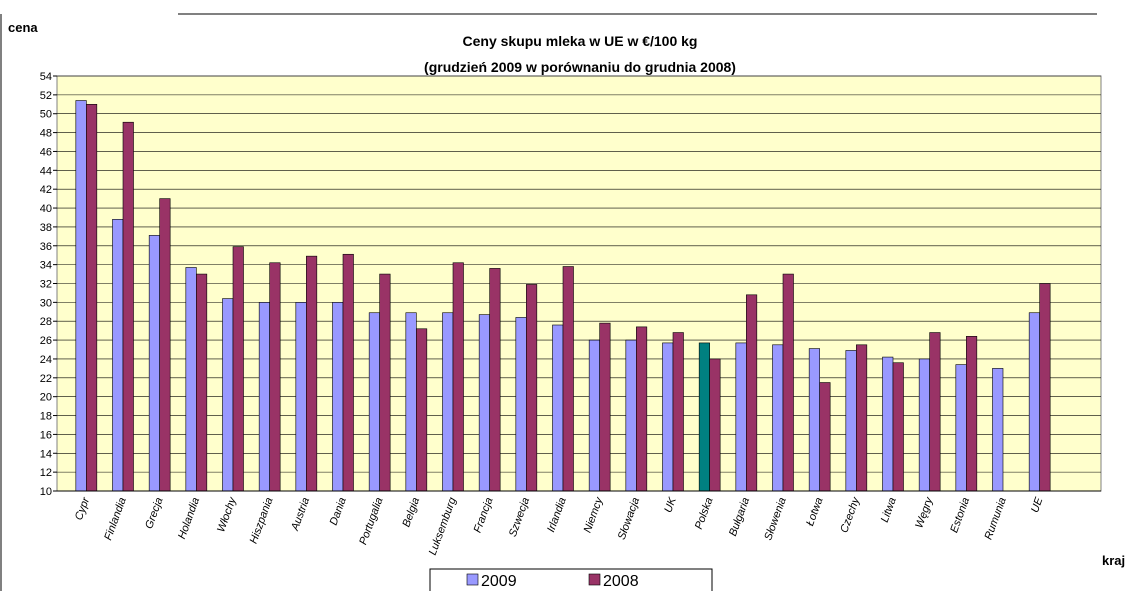  I want to click on y-tick-label: 48, so click(46, 134).